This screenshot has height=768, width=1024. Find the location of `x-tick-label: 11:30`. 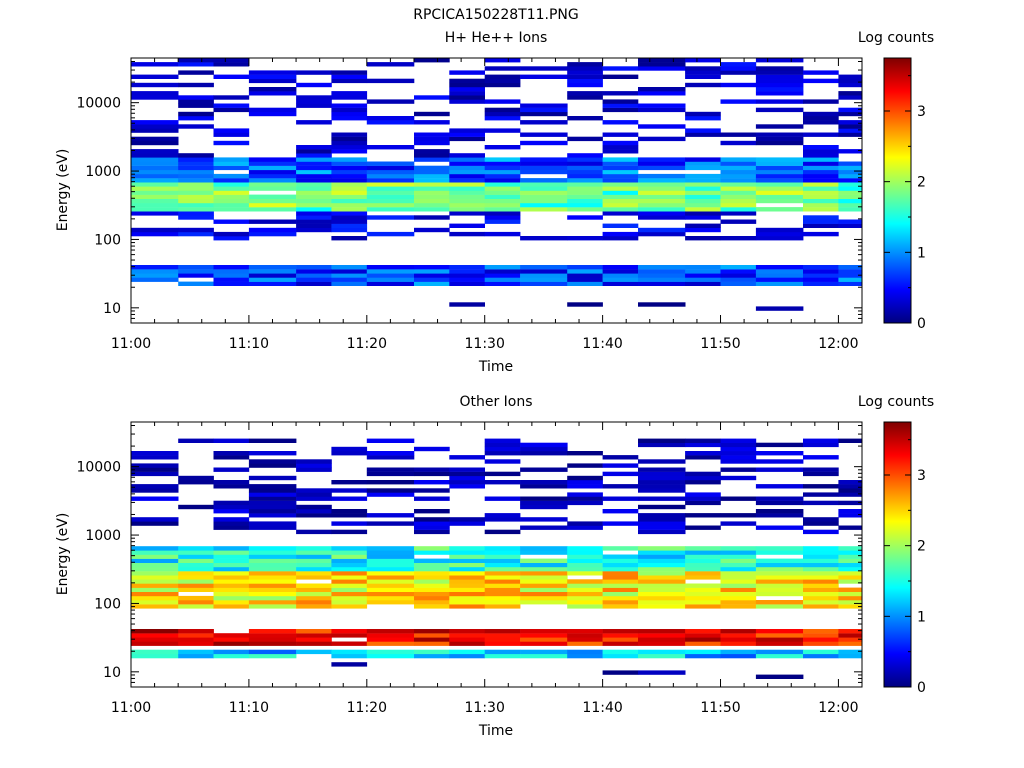

x-tick-label: 11:30 is located at coordinates (485, 344).